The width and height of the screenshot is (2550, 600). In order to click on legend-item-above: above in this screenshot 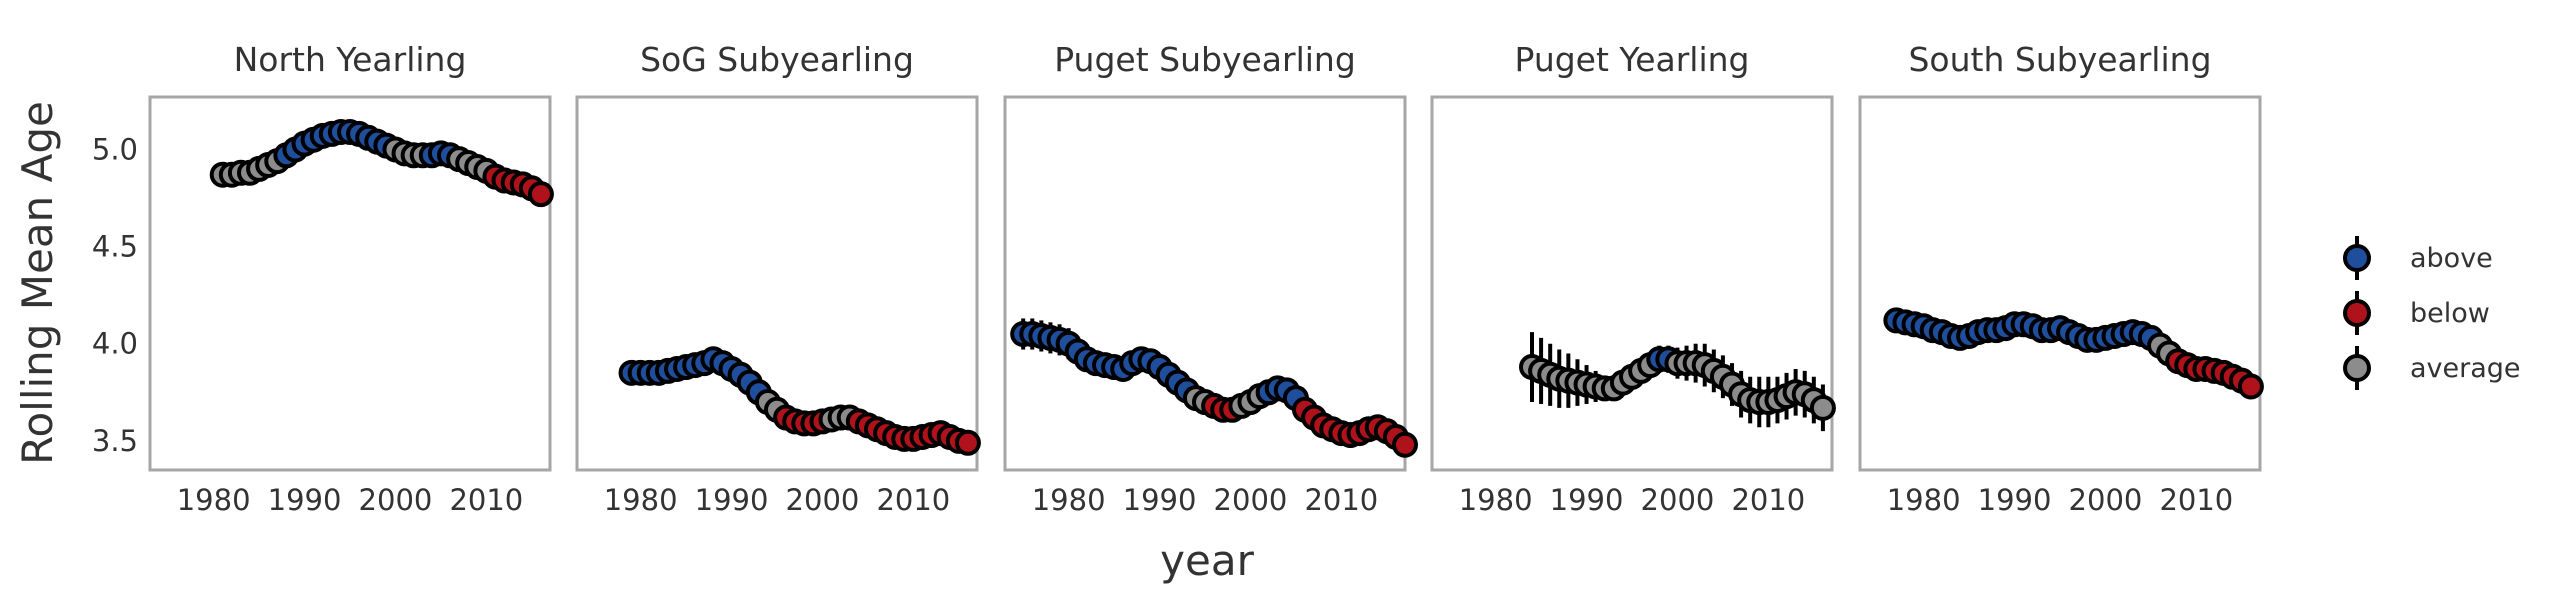, I will do `click(2418, 258)`.